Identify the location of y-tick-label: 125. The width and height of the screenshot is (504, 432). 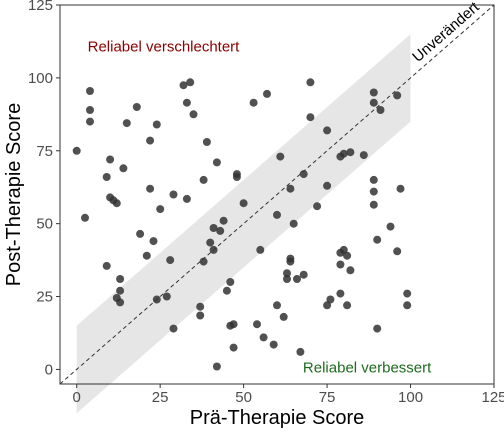
(40, 7).